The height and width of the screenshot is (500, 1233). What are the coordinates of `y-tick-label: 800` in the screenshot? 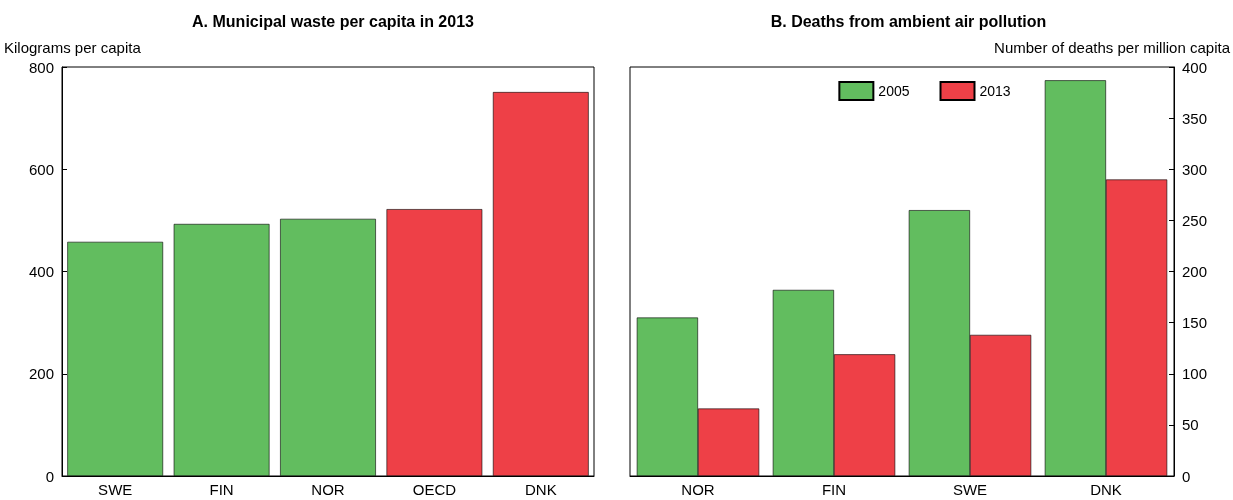 It's located at (41, 67).